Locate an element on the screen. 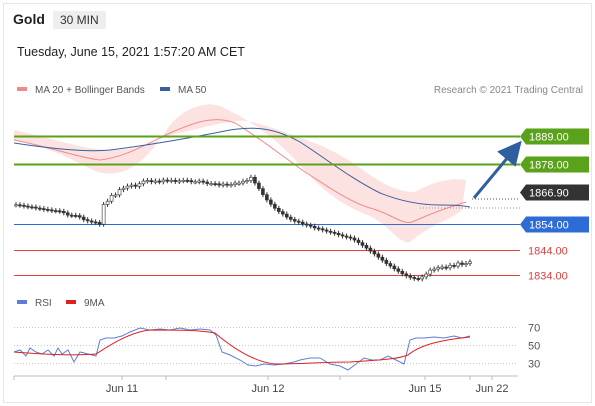  price-tag-1866.90 is located at coordinates (554, 192).